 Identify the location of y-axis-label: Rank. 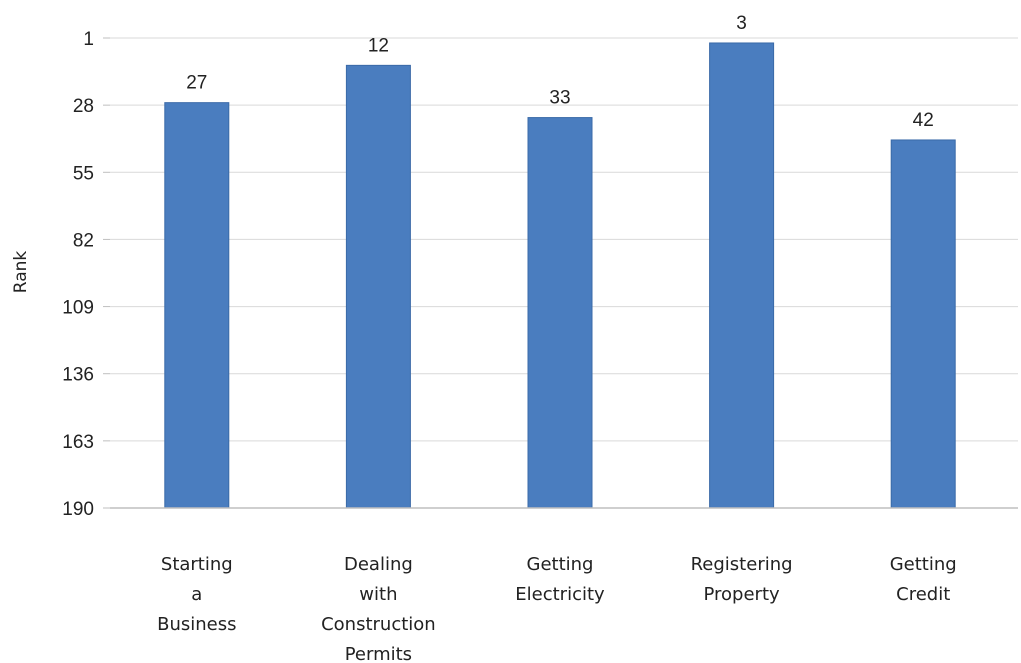
(21, 272).